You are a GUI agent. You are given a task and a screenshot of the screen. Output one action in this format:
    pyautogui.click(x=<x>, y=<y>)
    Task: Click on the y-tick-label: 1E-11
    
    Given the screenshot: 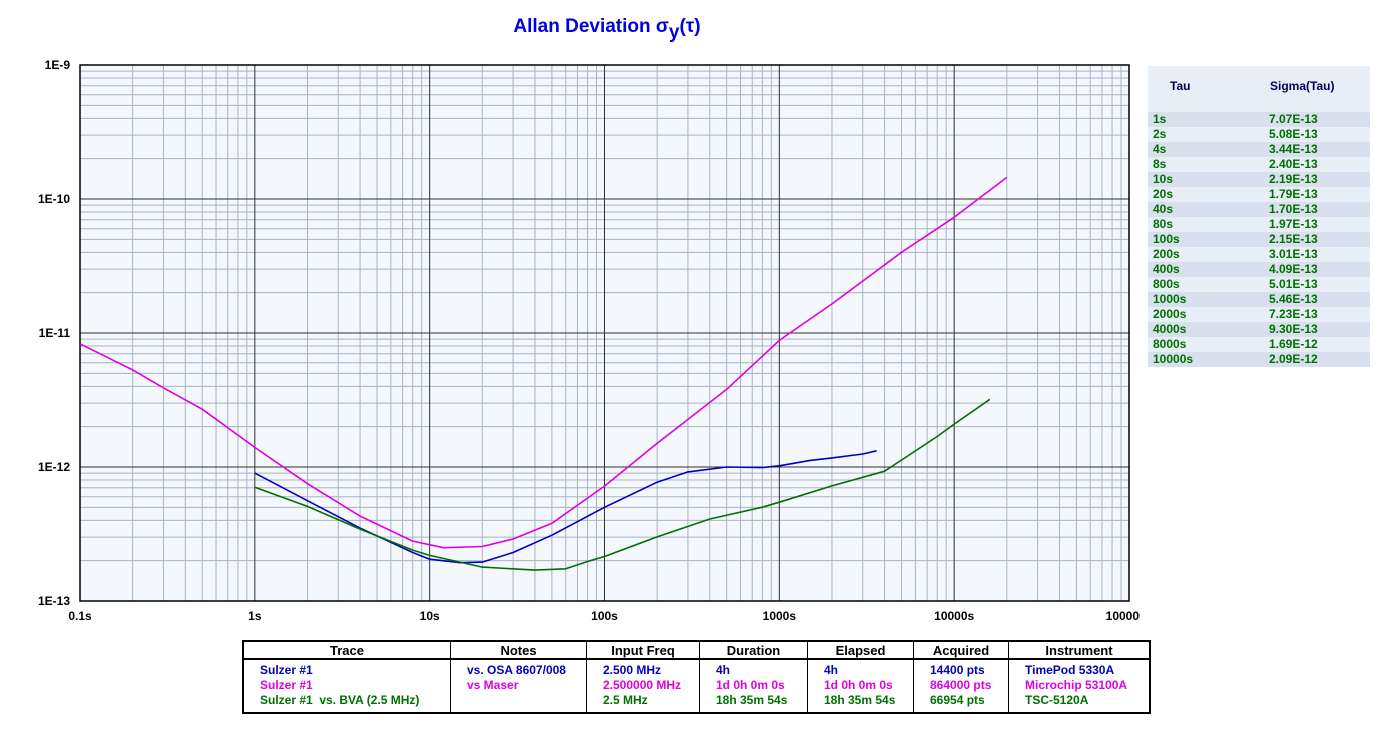 What is the action you would take?
    pyautogui.click(x=55, y=333)
    